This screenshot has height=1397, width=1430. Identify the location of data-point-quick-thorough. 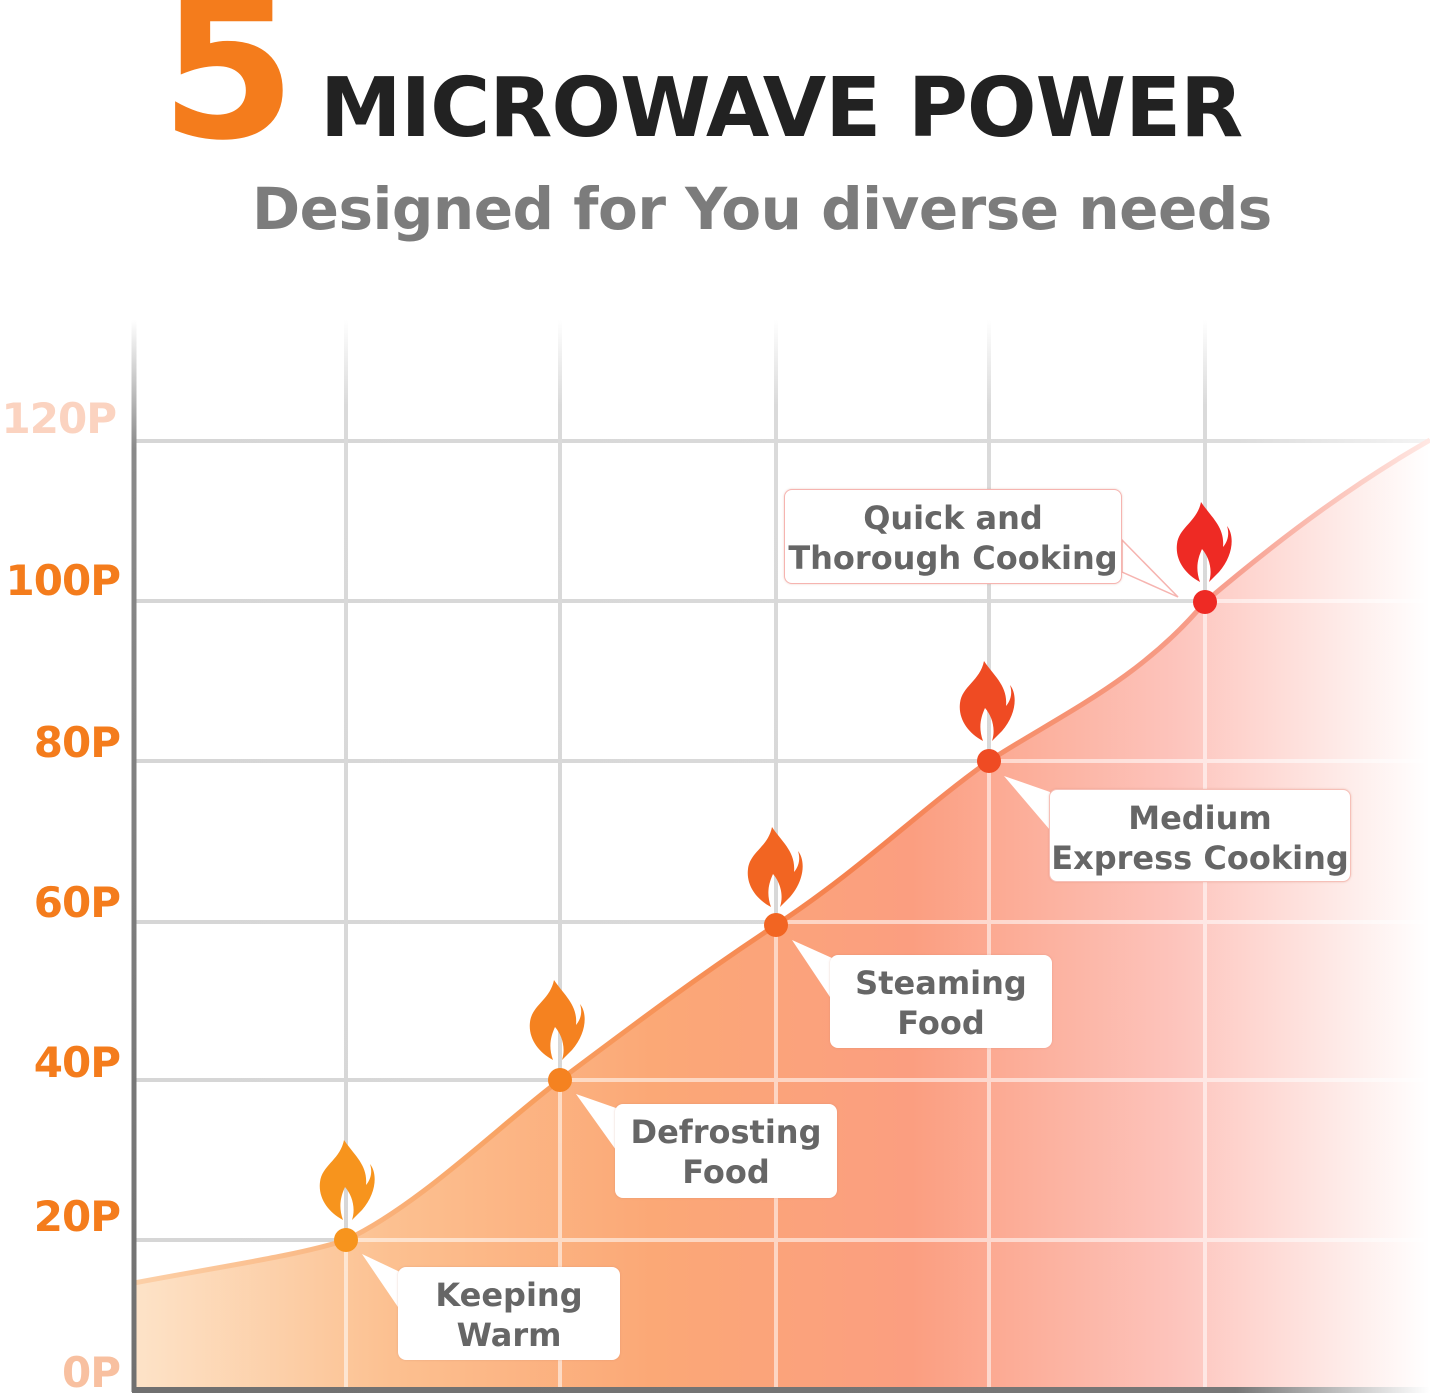
(1205, 602).